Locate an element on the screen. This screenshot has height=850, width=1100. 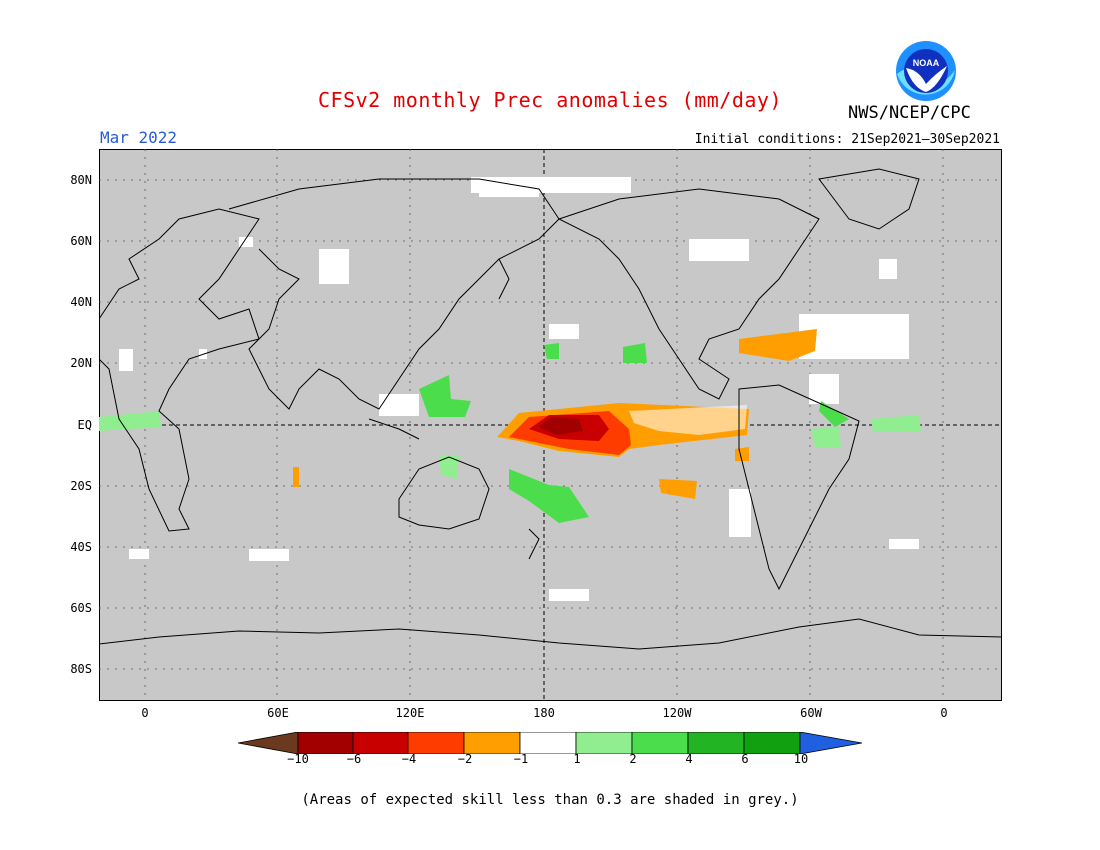
initial-conditions: Initial conditions: 21Sep2021–30Sep2021 is located at coordinates (847, 139).